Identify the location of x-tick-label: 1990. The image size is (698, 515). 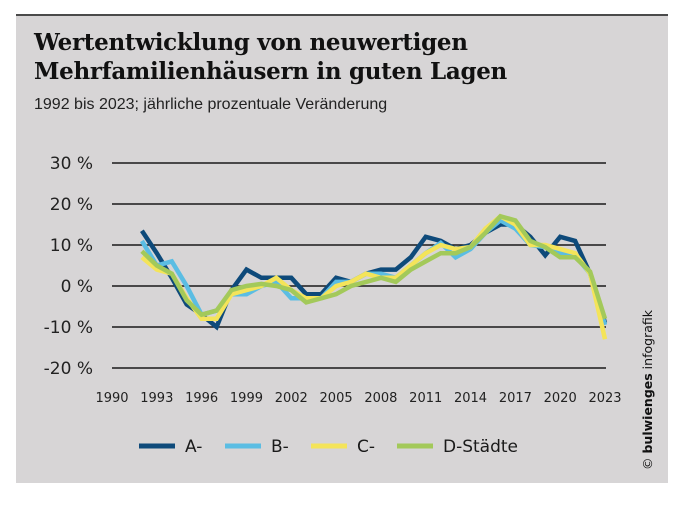
(111, 398).